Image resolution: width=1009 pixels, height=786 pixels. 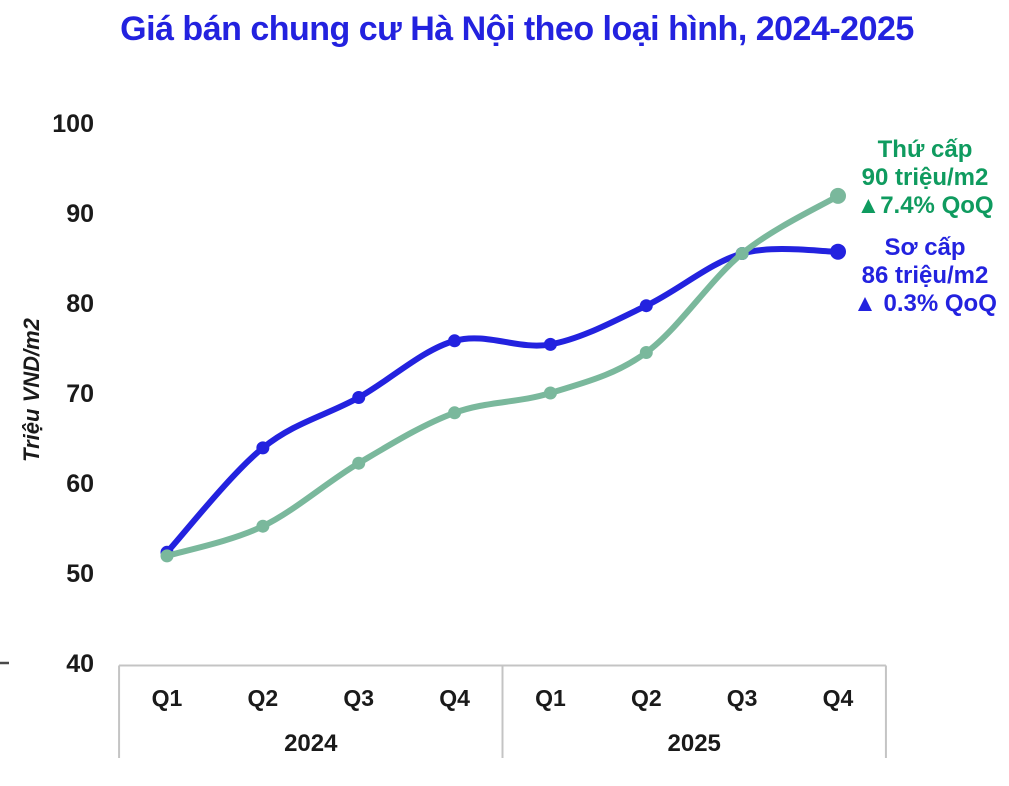 What do you see at coordinates (311, 743) in the screenshot?
I see `year-group-label: 2024` at bounding box center [311, 743].